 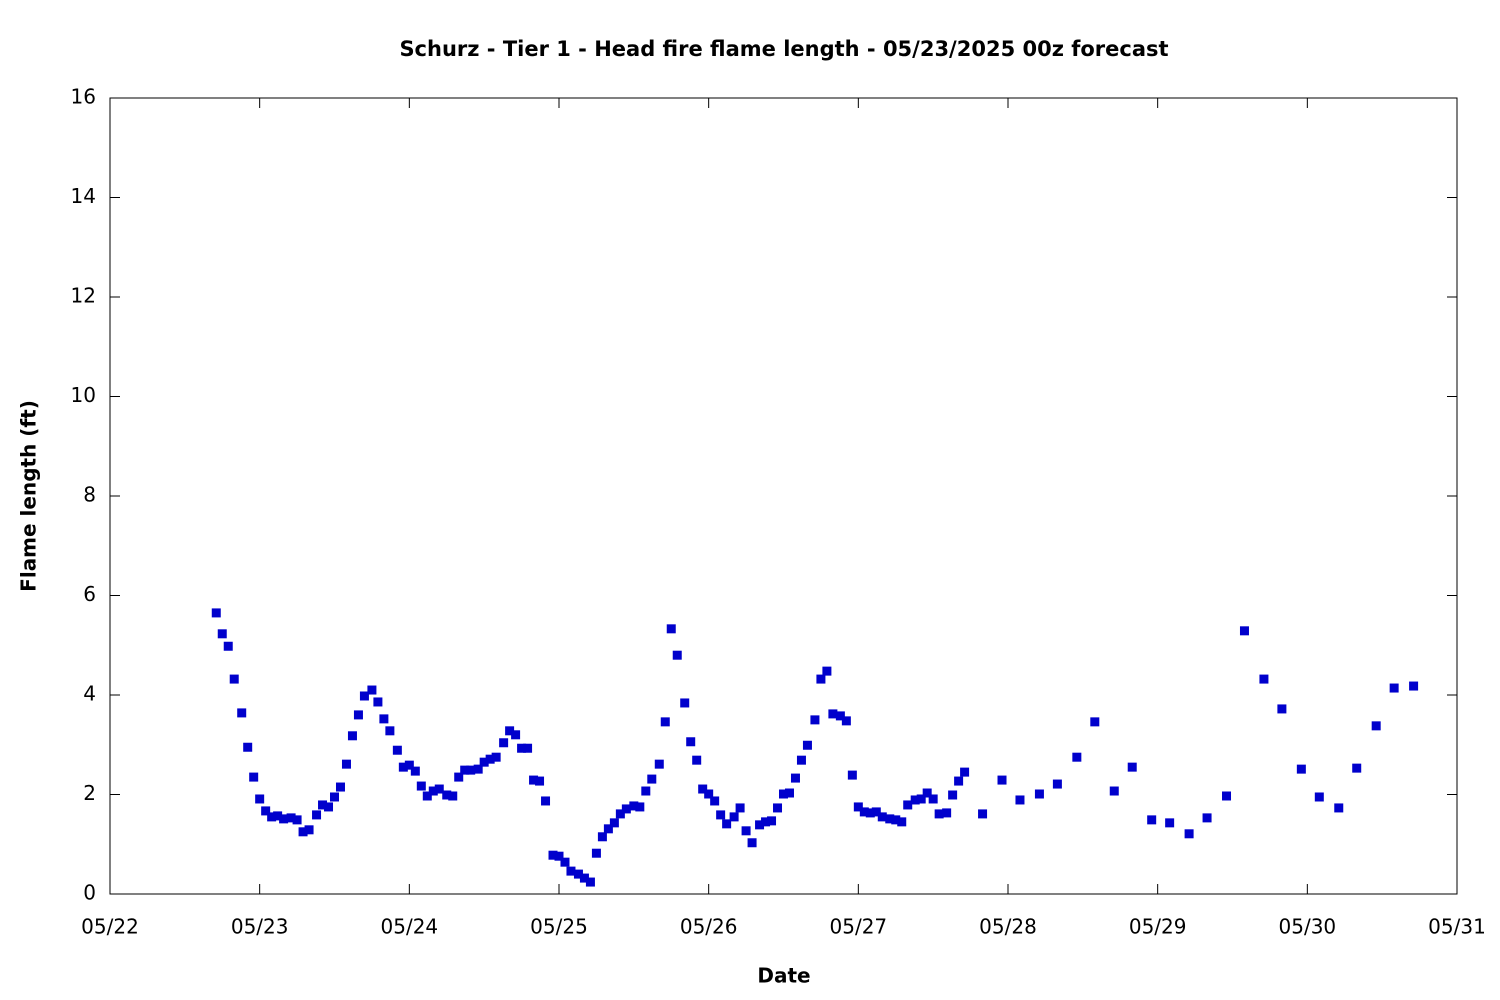 What do you see at coordinates (260, 927) in the screenshot?
I see `x-tick-label: 05/23` at bounding box center [260, 927].